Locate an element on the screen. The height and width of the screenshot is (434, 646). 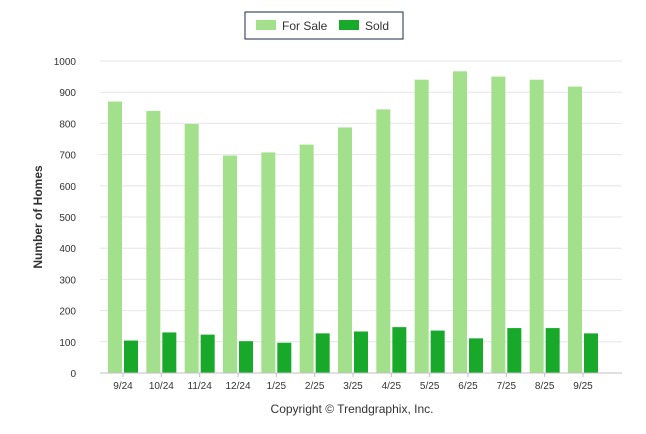
y-tick-label: 100 is located at coordinates (67, 343).